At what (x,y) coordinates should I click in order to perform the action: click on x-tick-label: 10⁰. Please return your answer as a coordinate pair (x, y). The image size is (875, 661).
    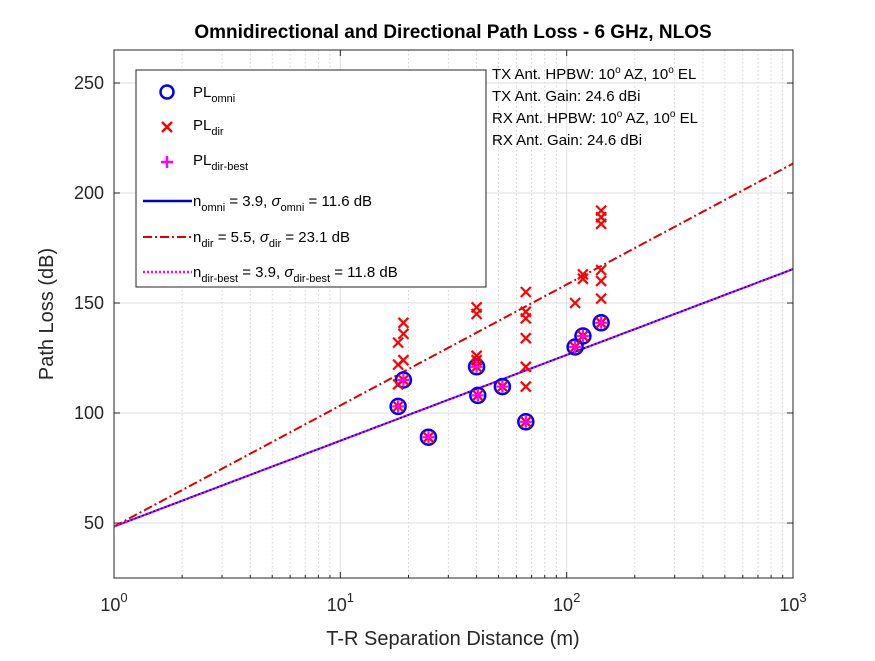
    Looking at the image, I should click on (113, 602).